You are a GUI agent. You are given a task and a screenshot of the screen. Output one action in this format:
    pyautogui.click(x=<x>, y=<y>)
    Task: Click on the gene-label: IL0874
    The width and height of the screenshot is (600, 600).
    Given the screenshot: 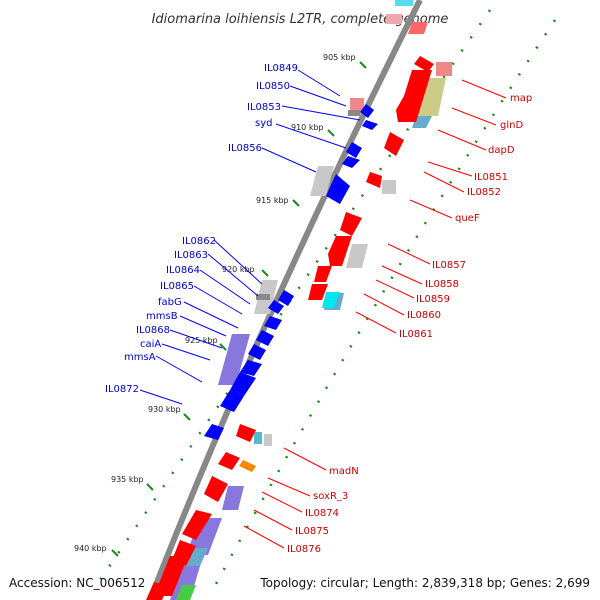 What is the action you would take?
    pyautogui.click(x=322, y=513)
    